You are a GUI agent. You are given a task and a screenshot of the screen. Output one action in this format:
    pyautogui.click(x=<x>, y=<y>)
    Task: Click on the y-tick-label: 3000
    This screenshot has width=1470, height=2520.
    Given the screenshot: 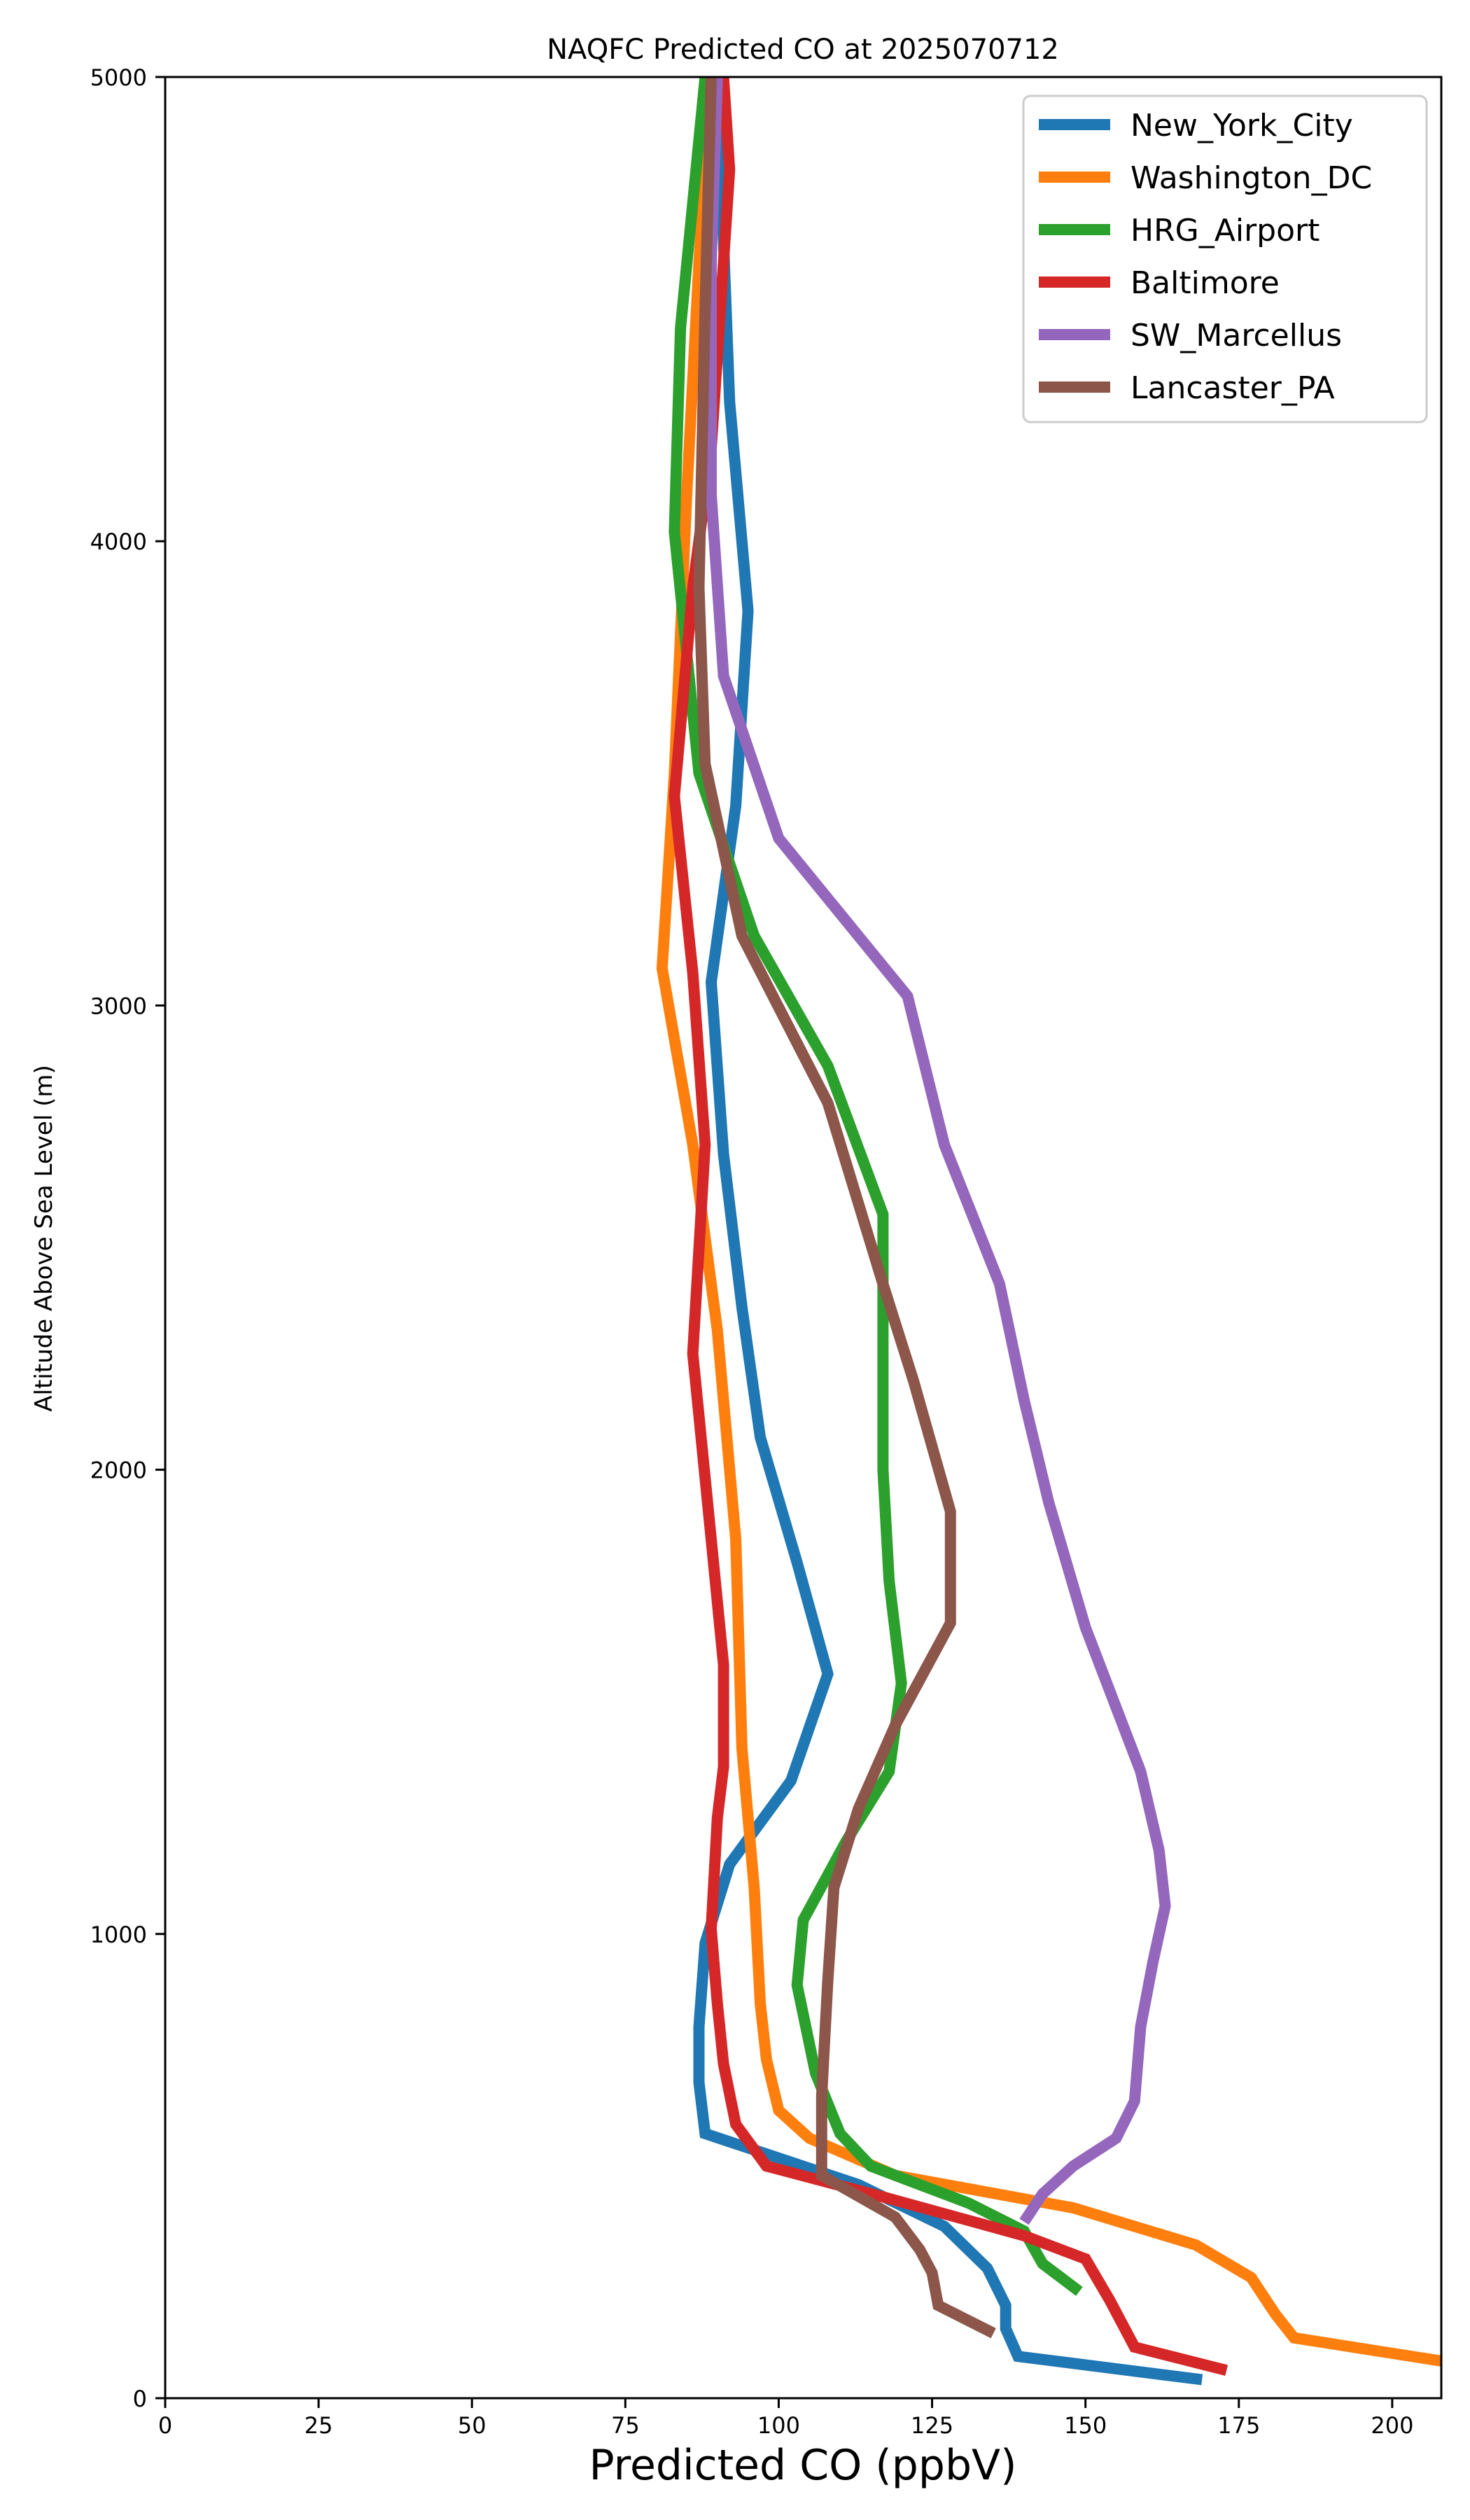 What is the action you would take?
    pyautogui.click(x=118, y=1006)
    